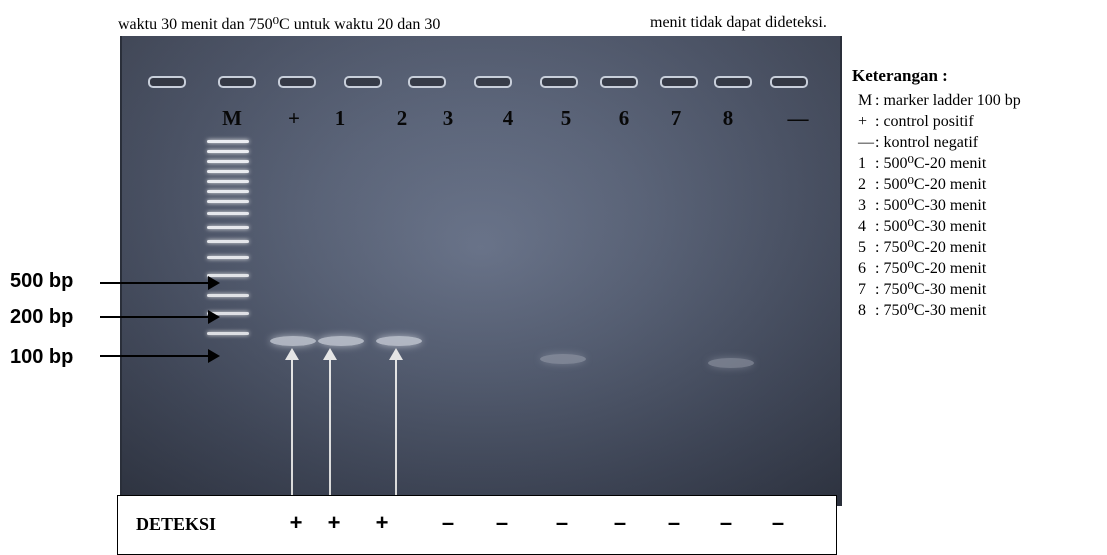 This screenshot has width=1107, height=555. What do you see at coordinates (176, 524) in the screenshot?
I see `detection-title: DETEKSI` at bounding box center [176, 524].